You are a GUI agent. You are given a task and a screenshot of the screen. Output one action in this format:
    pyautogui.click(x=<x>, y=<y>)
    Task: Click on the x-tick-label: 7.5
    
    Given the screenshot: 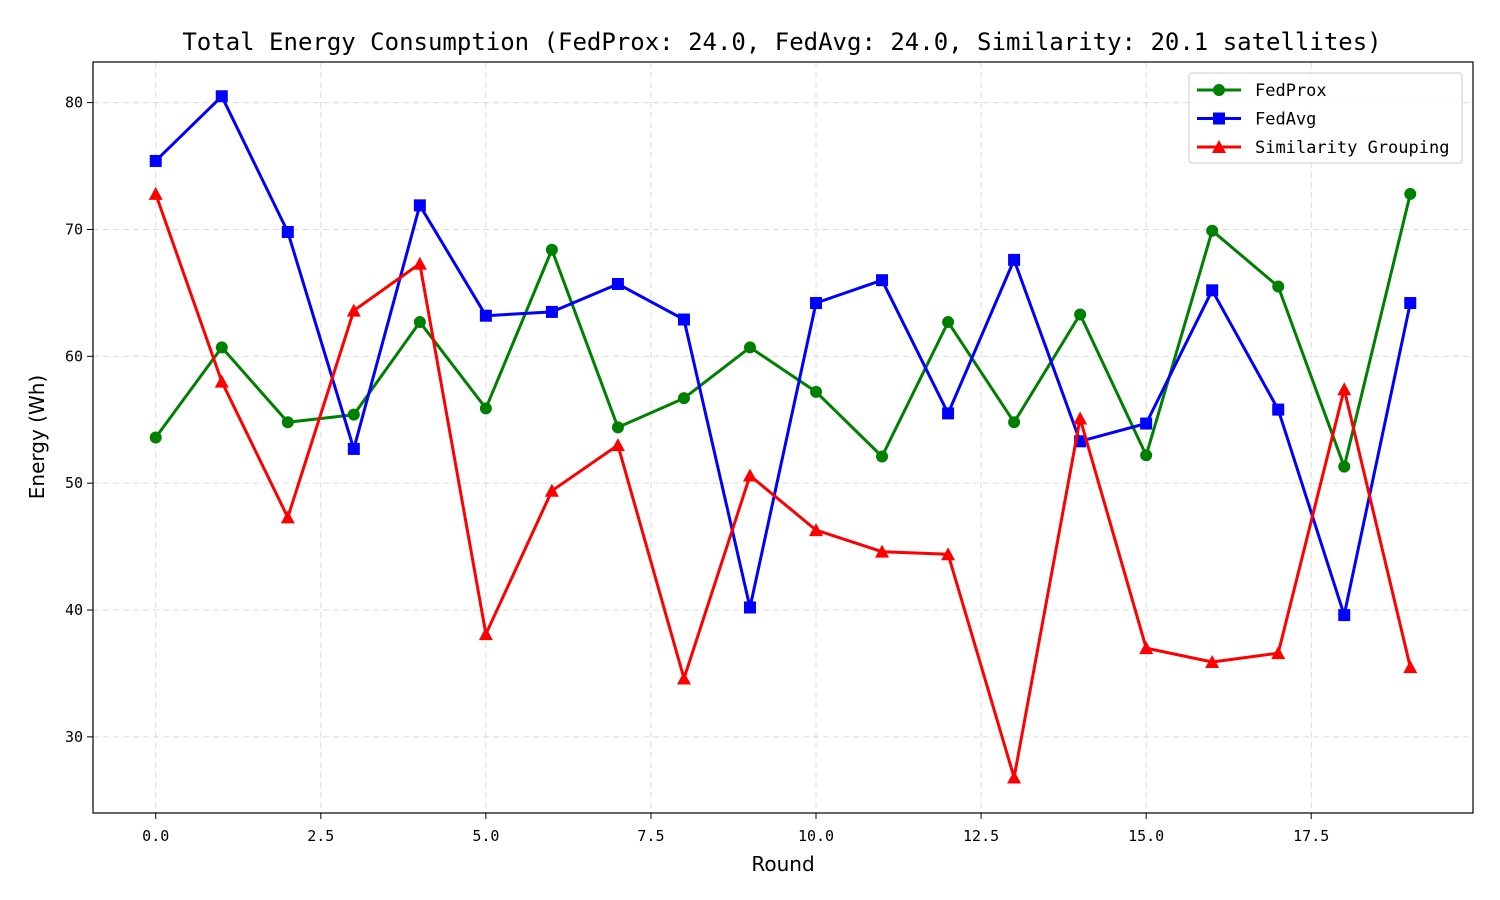 What is the action you would take?
    pyautogui.click(x=650, y=836)
    